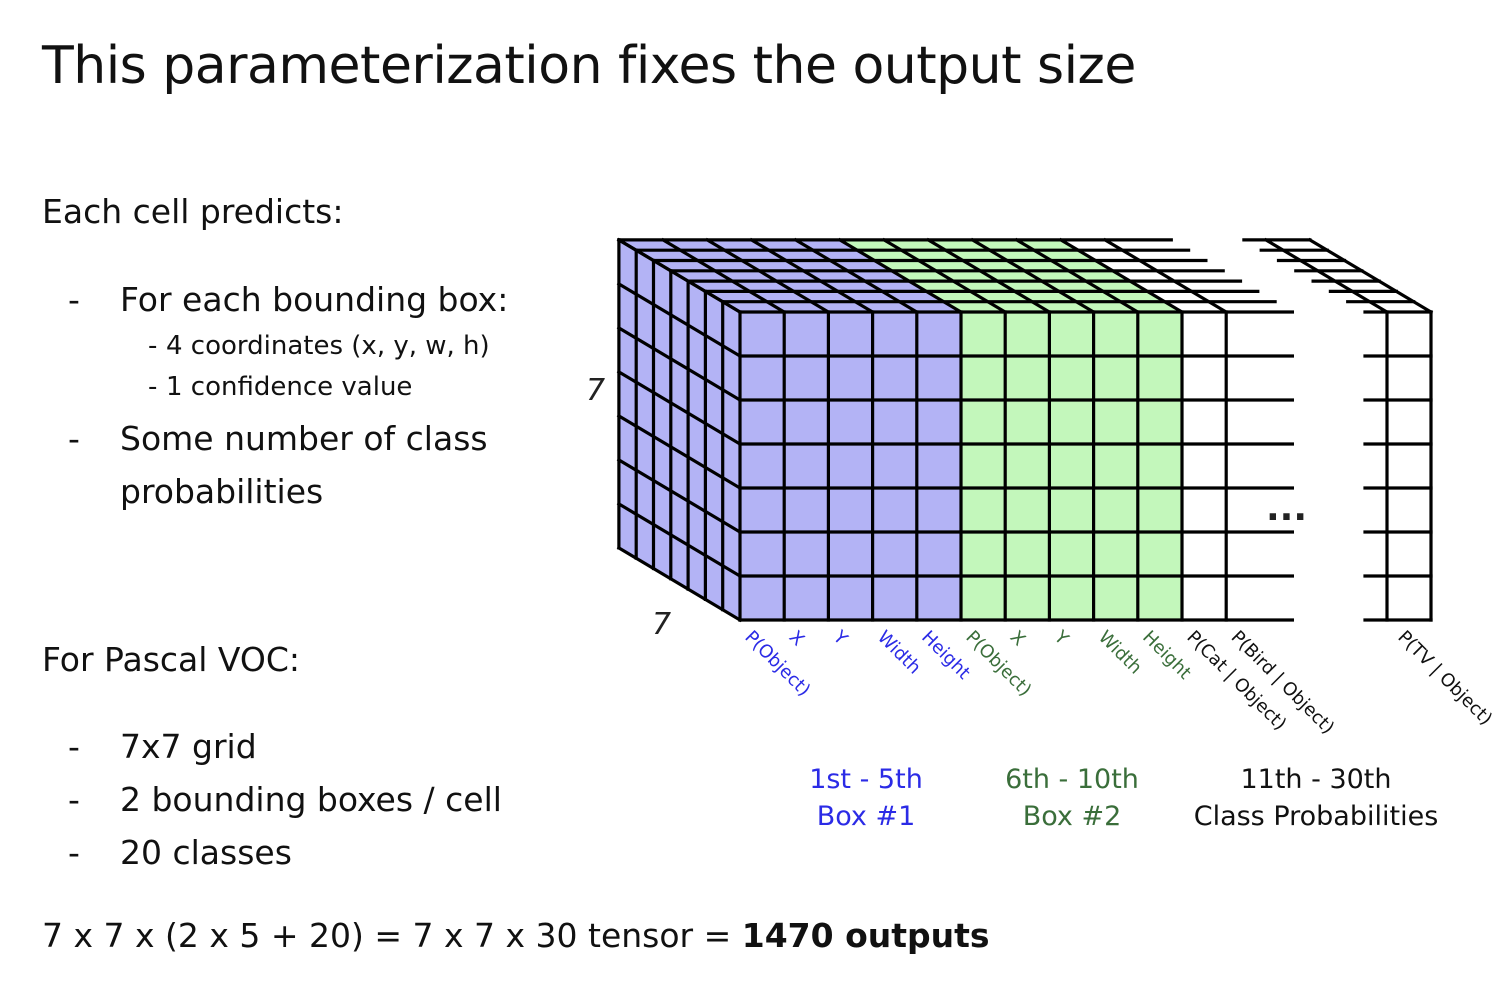  I want to click on side-face-fill, so click(679, 429).